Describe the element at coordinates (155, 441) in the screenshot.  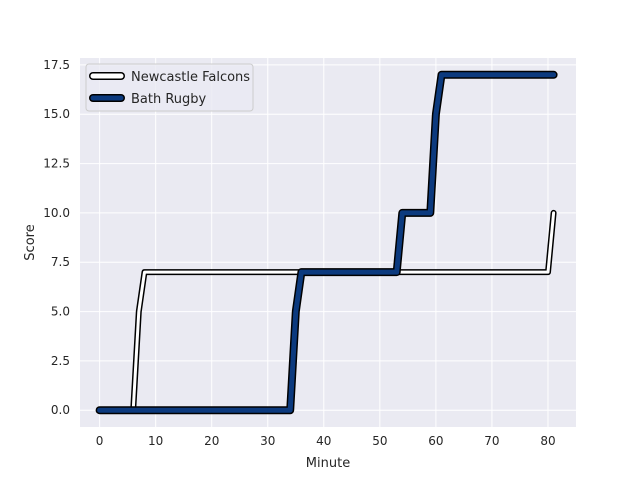
I see `x-tick-label: 10` at that location.